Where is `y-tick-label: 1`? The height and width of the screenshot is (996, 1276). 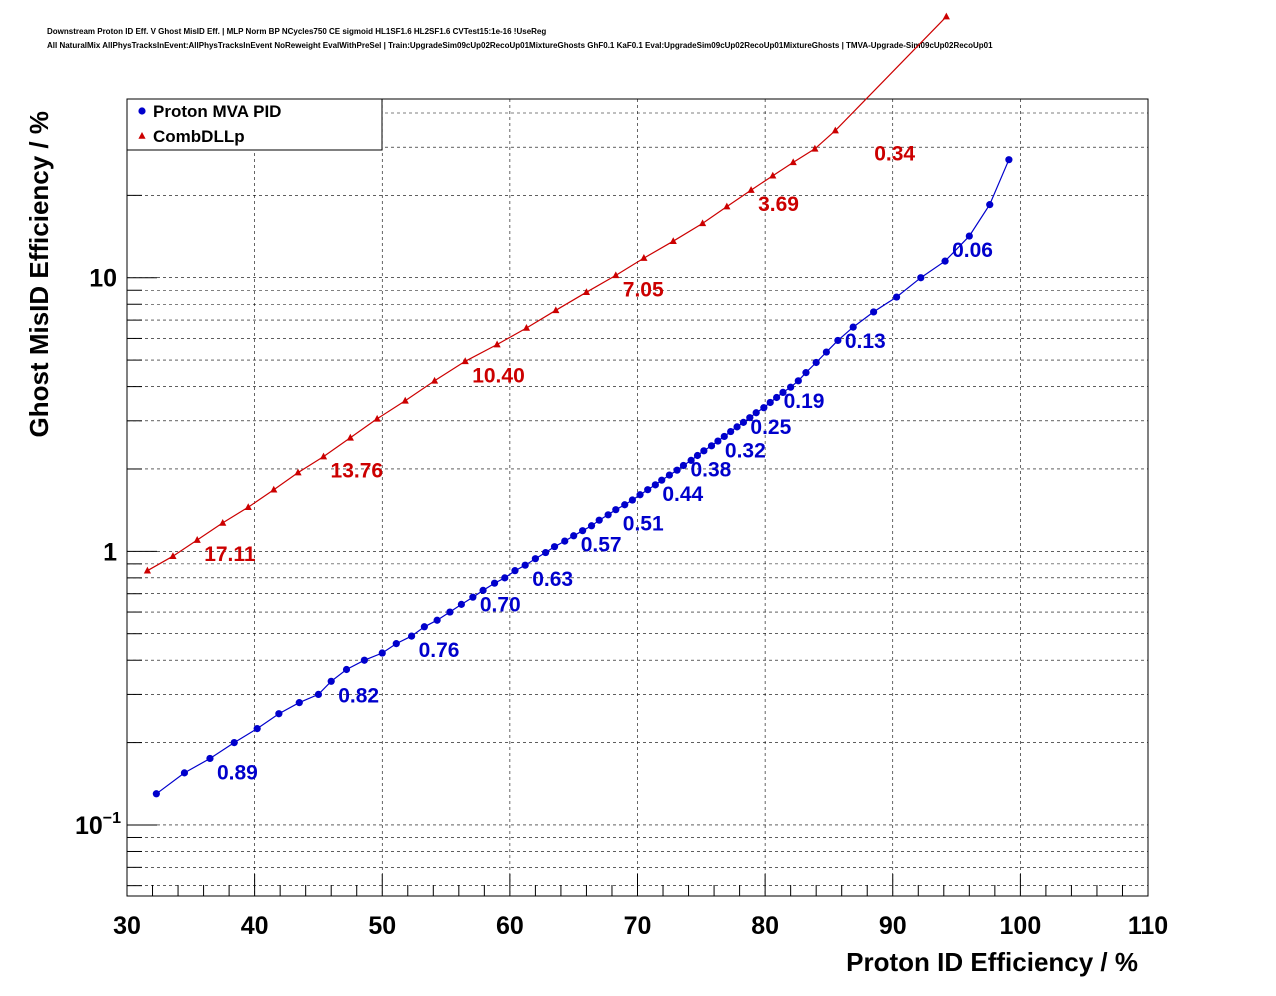 y-tick-label: 1 is located at coordinates (110, 552).